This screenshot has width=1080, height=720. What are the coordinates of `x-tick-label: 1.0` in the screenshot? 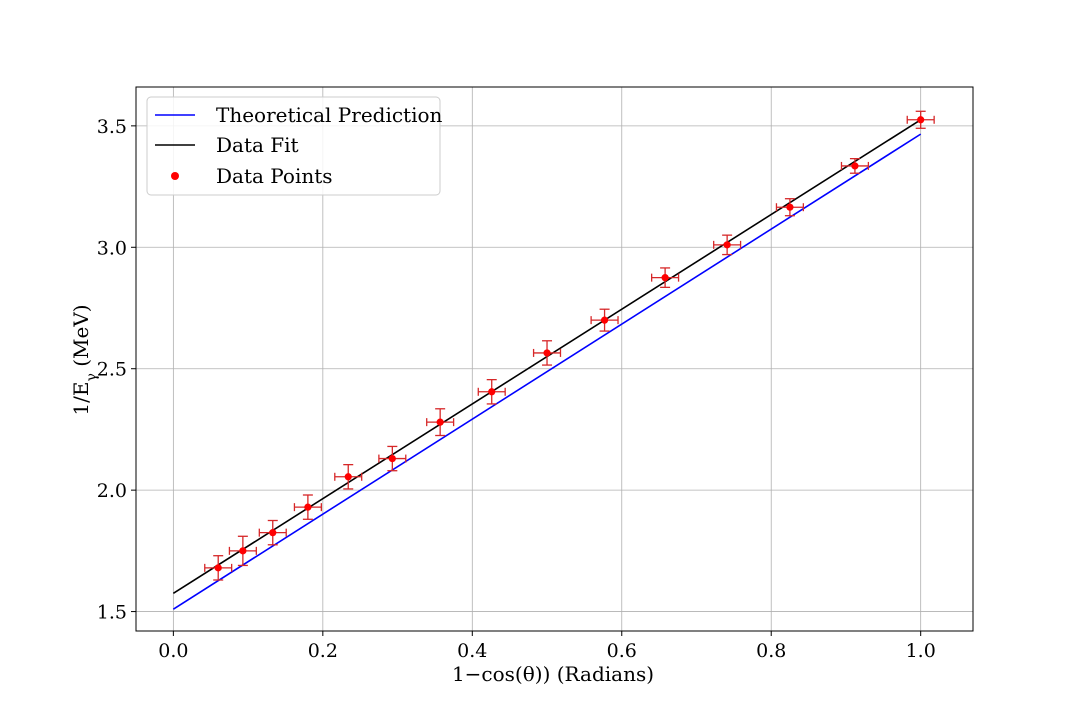 It's located at (921, 651).